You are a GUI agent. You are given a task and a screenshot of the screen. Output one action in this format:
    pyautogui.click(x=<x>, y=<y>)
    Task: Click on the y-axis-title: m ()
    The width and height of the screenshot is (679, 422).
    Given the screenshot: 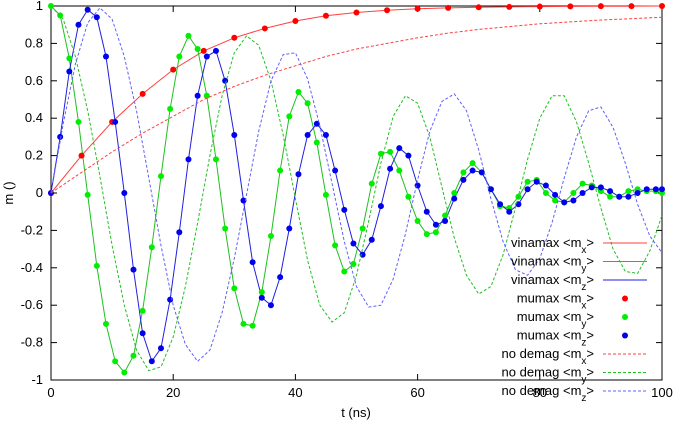 What is the action you would take?
    pyautogui.click(x=8, y=192)
    